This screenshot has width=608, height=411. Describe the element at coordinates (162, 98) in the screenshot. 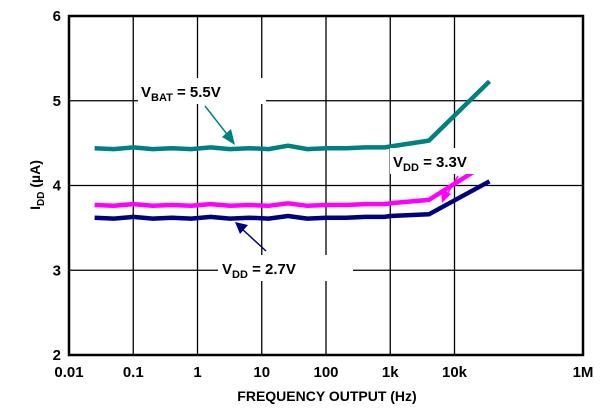

I see `annotation-vbat-sub: BAT` at that location.